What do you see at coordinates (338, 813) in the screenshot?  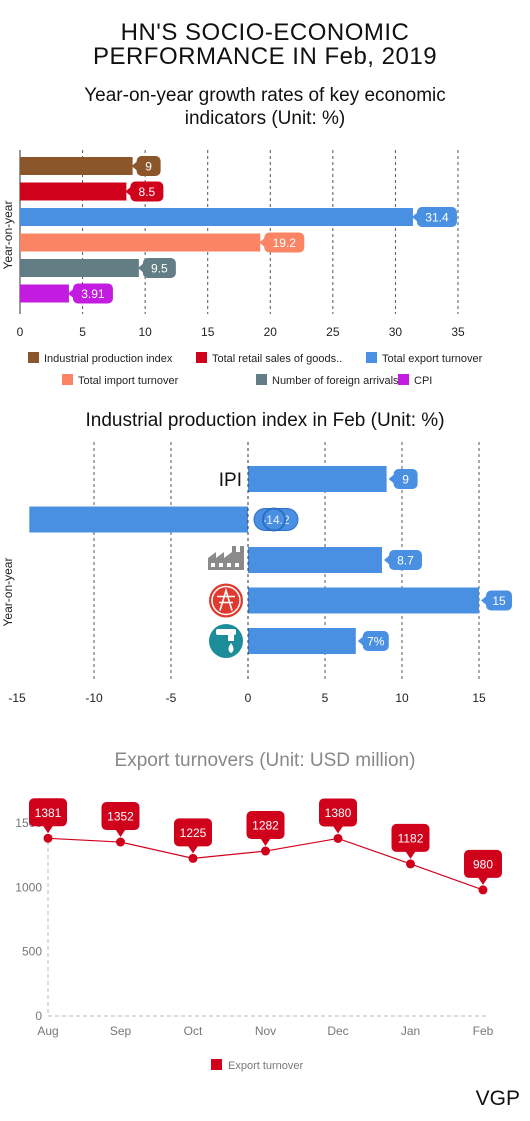 I see `chart3-data-label-text: 1380` at bounding box center [338, 813].